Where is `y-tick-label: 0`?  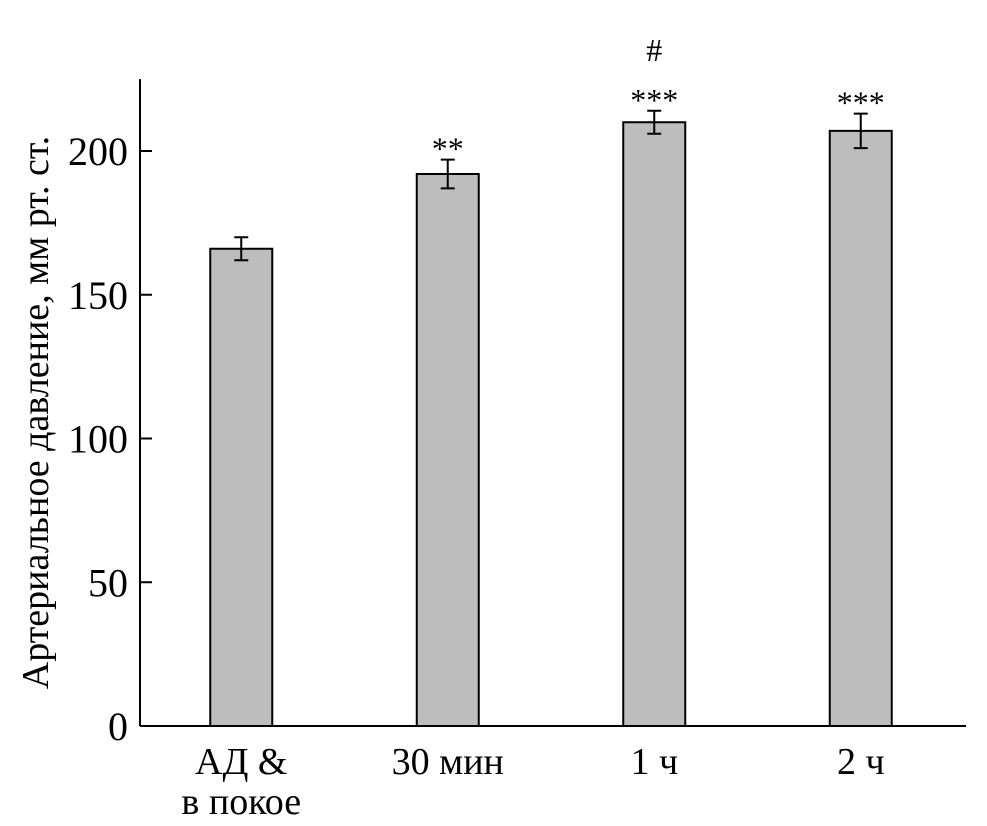 y-tick-label: 0 is located at coordinates (118, 726).